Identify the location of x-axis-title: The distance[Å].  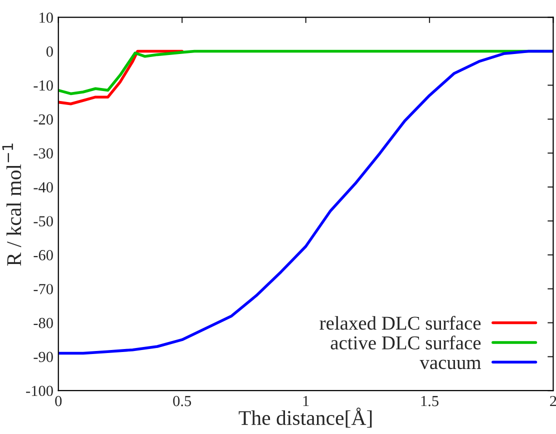
(305, 418).